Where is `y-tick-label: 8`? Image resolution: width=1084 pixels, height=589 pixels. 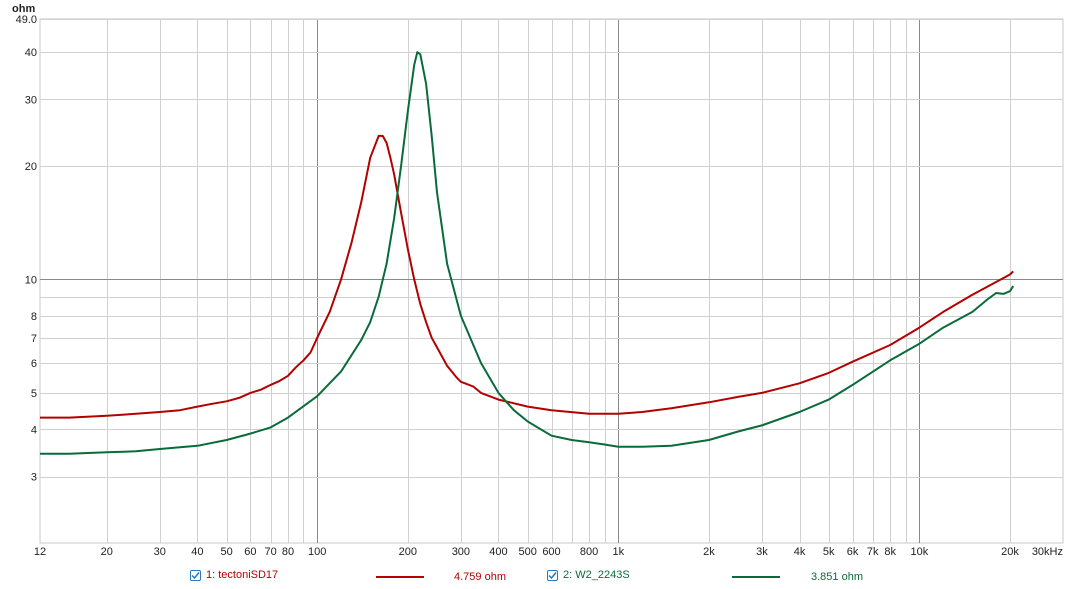
y-tick-label: 8 is located at coordinates (34, 317).